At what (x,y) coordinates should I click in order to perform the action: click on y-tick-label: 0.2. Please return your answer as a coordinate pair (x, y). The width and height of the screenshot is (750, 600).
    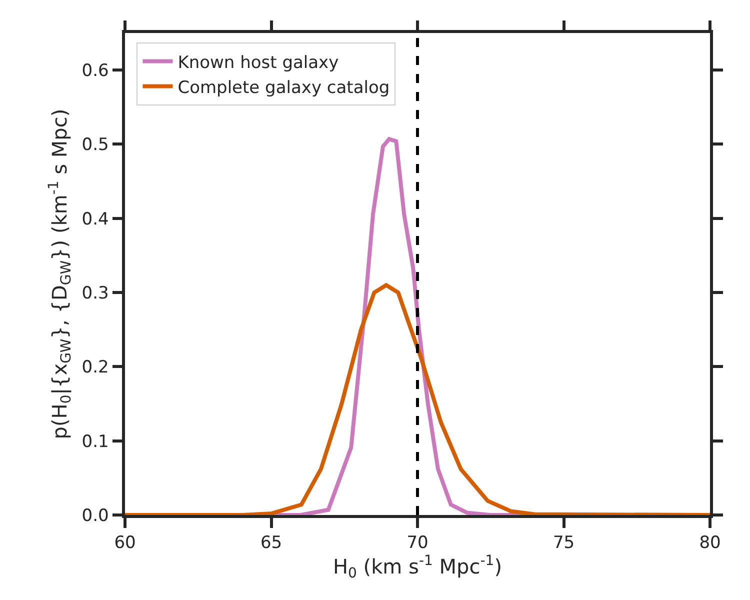
    Looking at the image, I should click on (95, 368).